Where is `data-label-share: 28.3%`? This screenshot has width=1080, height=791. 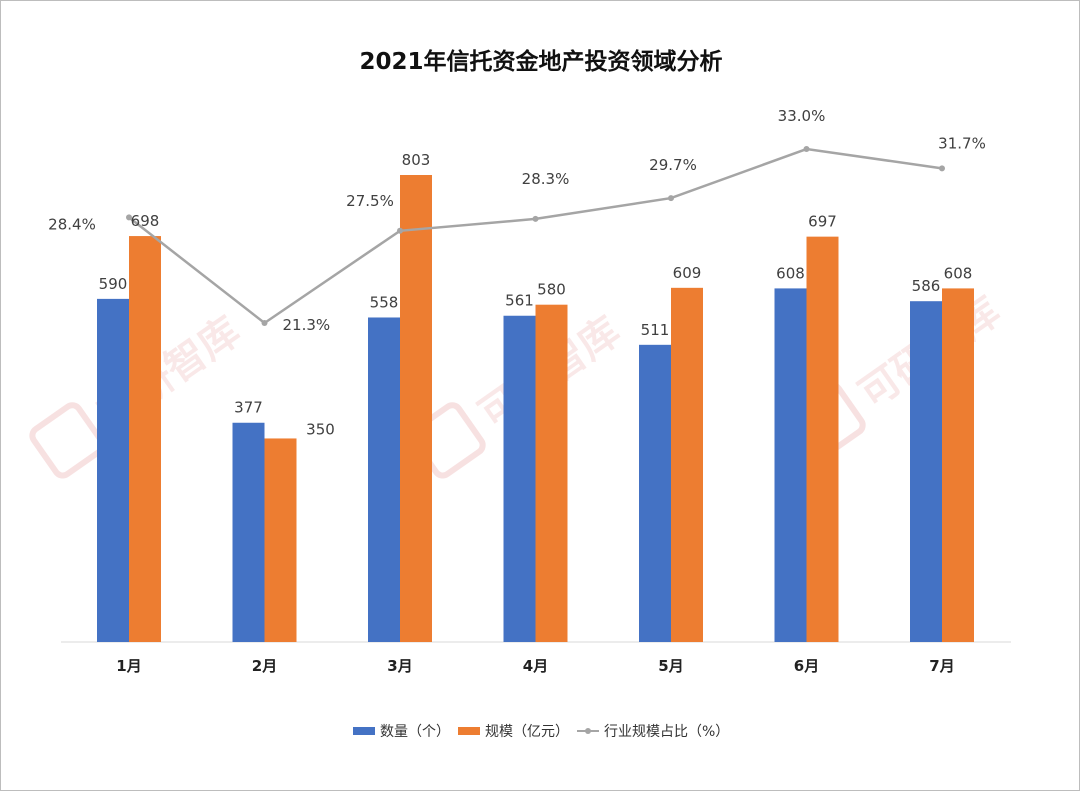
data-label-share: 28.3% is located at coordinates (546, 179).